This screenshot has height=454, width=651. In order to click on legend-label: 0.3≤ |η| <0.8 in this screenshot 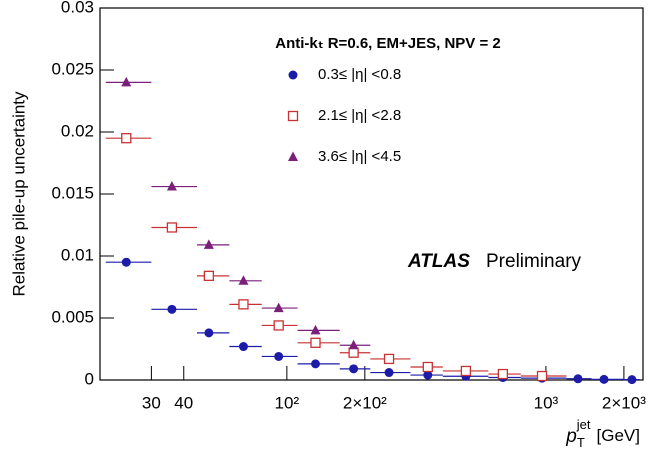, I will do `click(359, 74)`.